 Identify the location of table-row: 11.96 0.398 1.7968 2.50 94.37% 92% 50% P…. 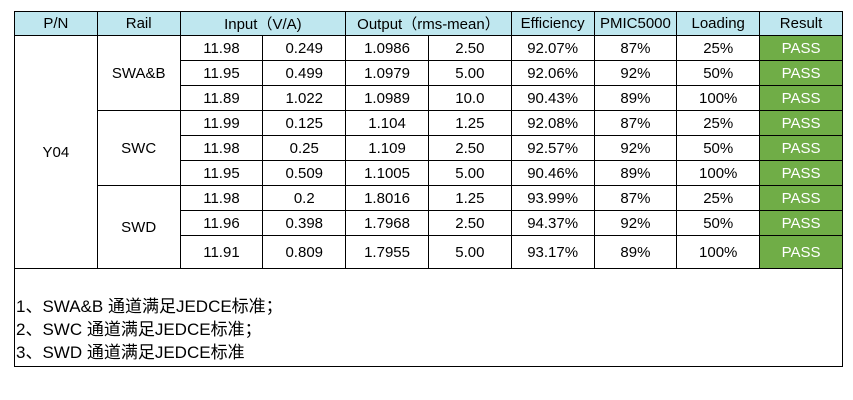
(429, 223).